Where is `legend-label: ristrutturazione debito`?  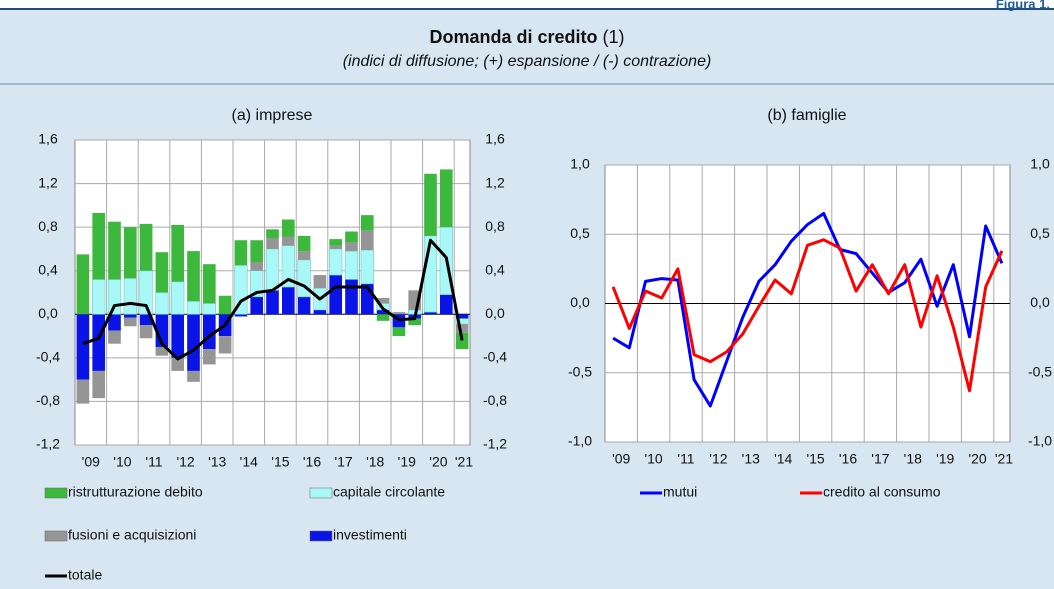
legend-label: ristrutturazione debito is located at coordinates (135, 492).